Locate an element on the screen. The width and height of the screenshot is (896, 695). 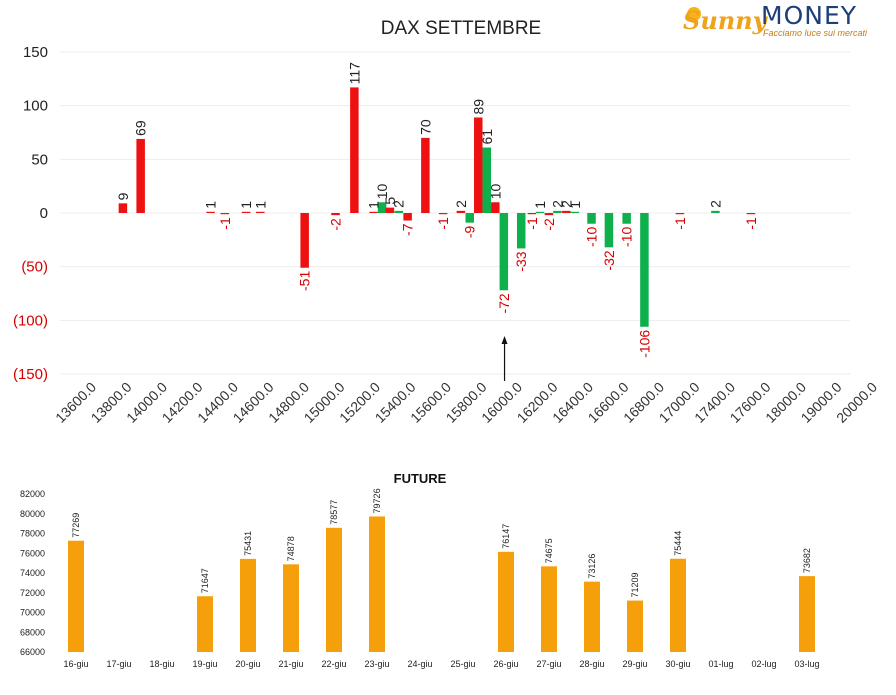
y-tick-label: 150 is located at coordinates (35, 52).